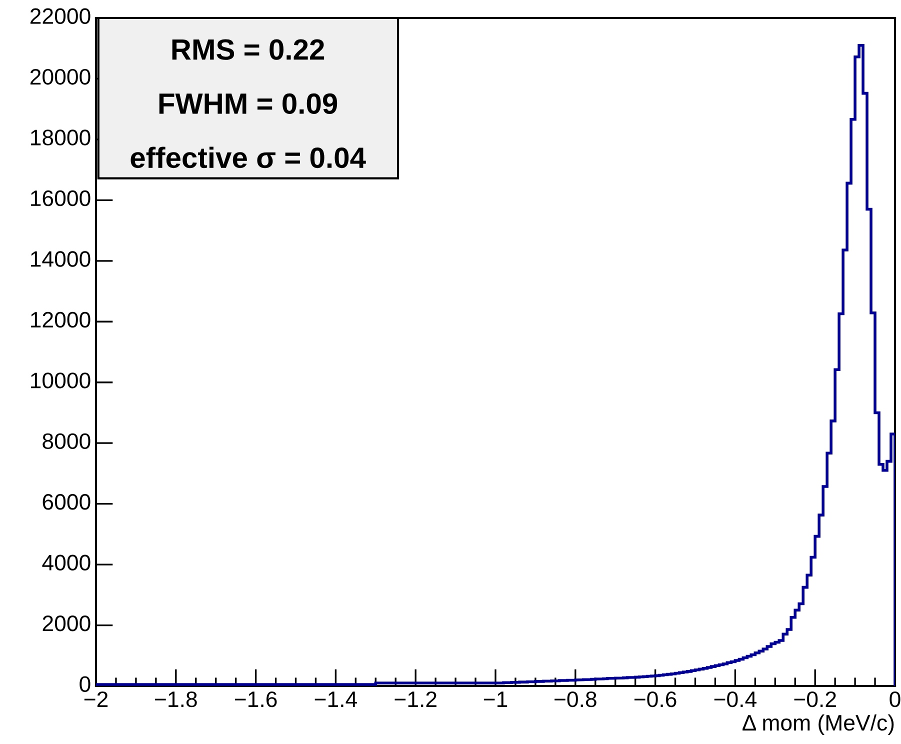  Describe the element at coordinates (60, 320) in the screenshot. I see `y-tick-label: 12000` at that location.